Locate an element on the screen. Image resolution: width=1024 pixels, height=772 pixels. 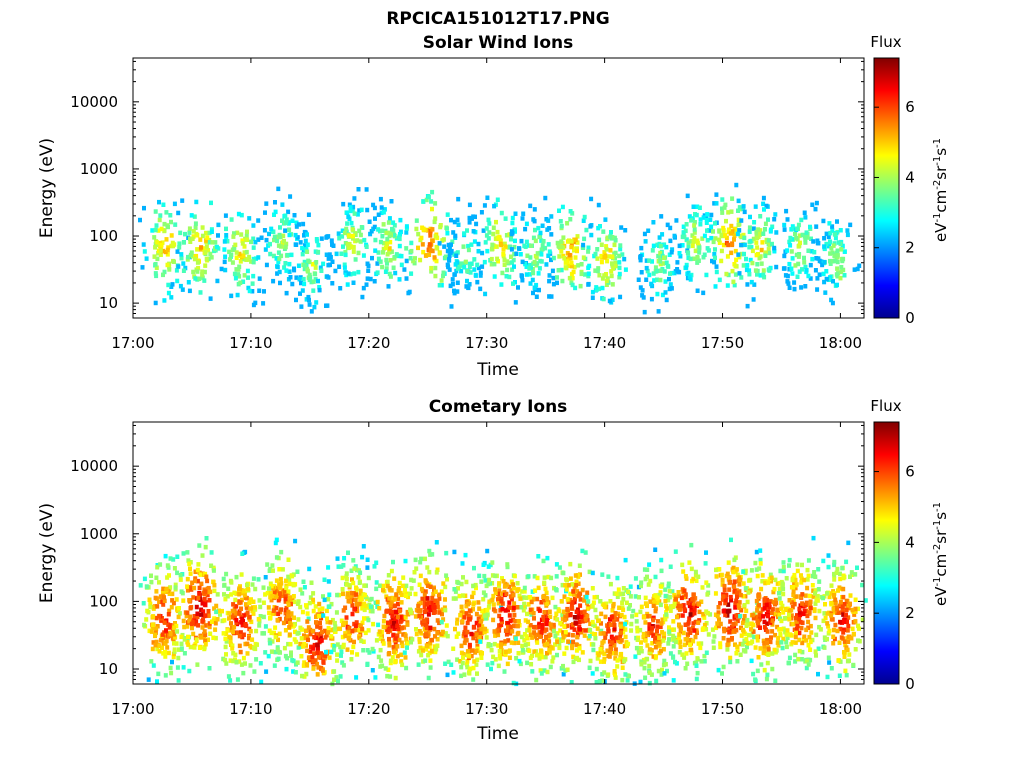
x-tick-label: 17:30 is located at coordinates (486, 343).